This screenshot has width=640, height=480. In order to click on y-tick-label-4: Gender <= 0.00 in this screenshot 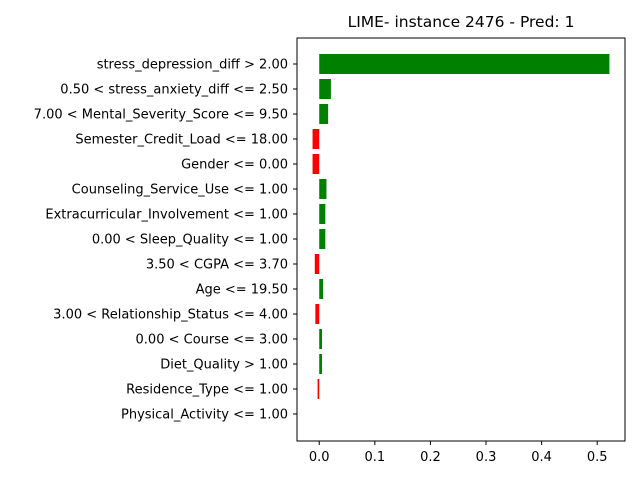, I will do `click(234, 165)`.